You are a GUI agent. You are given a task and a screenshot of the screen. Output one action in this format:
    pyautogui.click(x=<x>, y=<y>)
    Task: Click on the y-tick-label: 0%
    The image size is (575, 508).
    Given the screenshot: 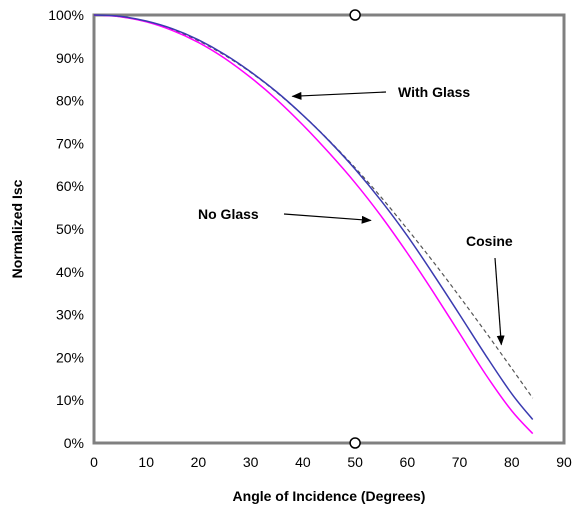 What is the action you would take?
    pyautogui.click(x=74, y=443)
    